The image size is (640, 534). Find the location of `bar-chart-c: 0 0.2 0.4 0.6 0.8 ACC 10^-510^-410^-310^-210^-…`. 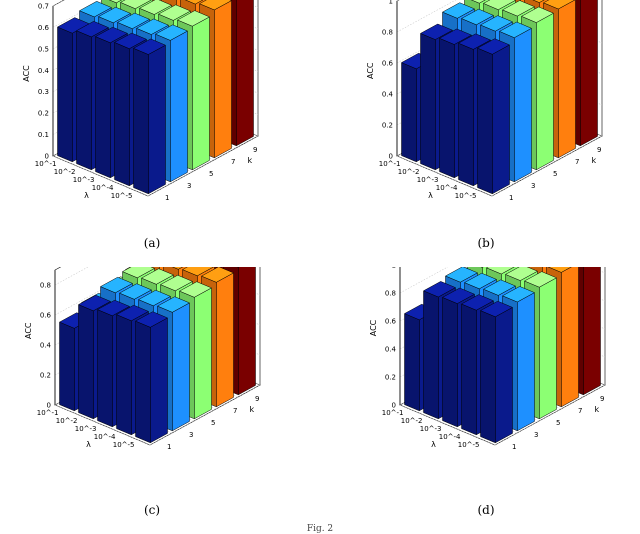

bar-chart-c: 0 0.2 0.4 0.6 0.8 ACC 10^-510^-410^-310^-210^-… is located at coordinates (142, 359).